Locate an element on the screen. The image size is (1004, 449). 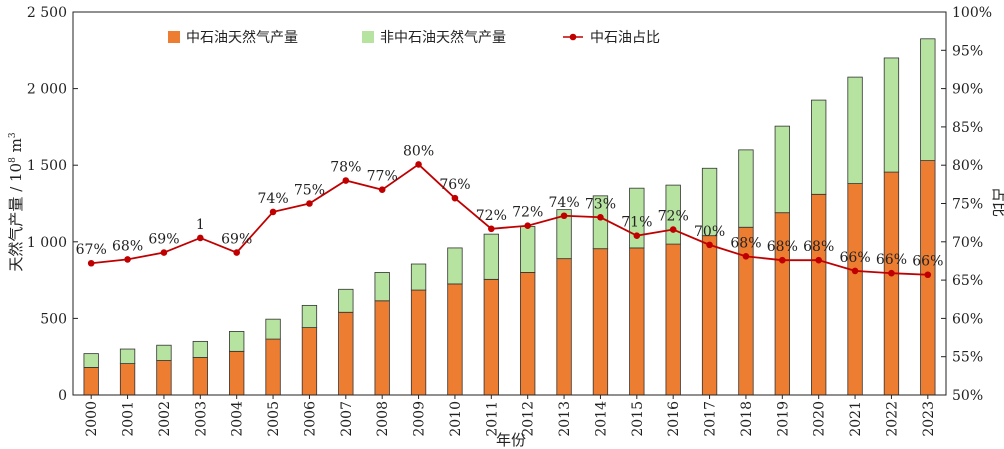
x-tick-label-2020: 2020 is located at coordinates (820, 419).